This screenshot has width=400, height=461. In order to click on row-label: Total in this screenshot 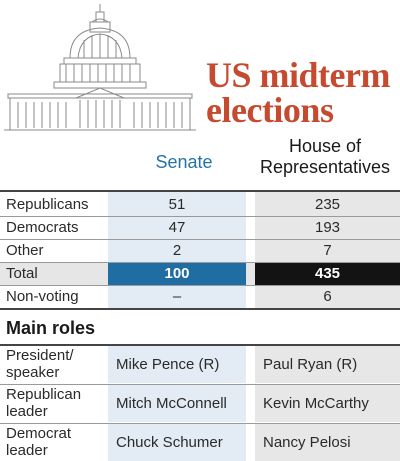, I will do `click(22, 273)`.